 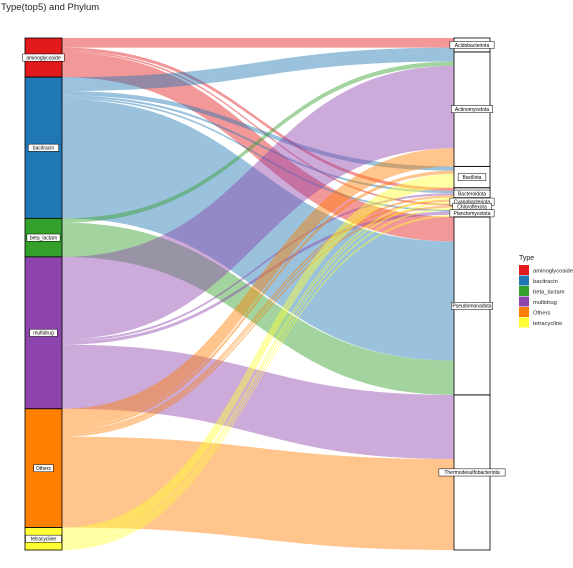 I want to click on flow-bacitracin-to-acidobacteriota, so click(x=258, y=64).